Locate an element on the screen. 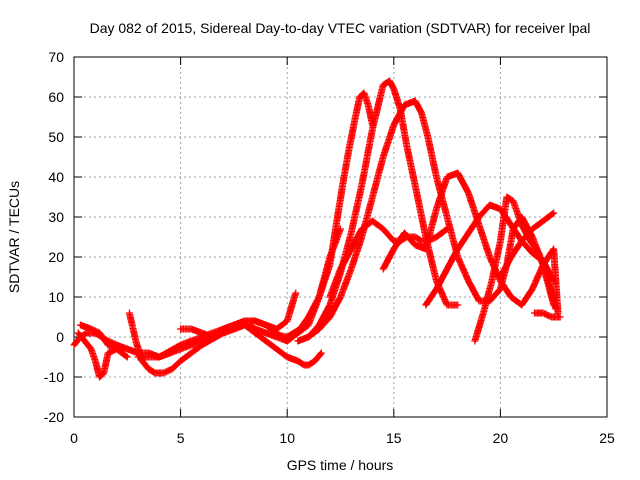 This screenshot has height=480, width=640. y-tick-label: 10 is located at coordinates (56, 297).